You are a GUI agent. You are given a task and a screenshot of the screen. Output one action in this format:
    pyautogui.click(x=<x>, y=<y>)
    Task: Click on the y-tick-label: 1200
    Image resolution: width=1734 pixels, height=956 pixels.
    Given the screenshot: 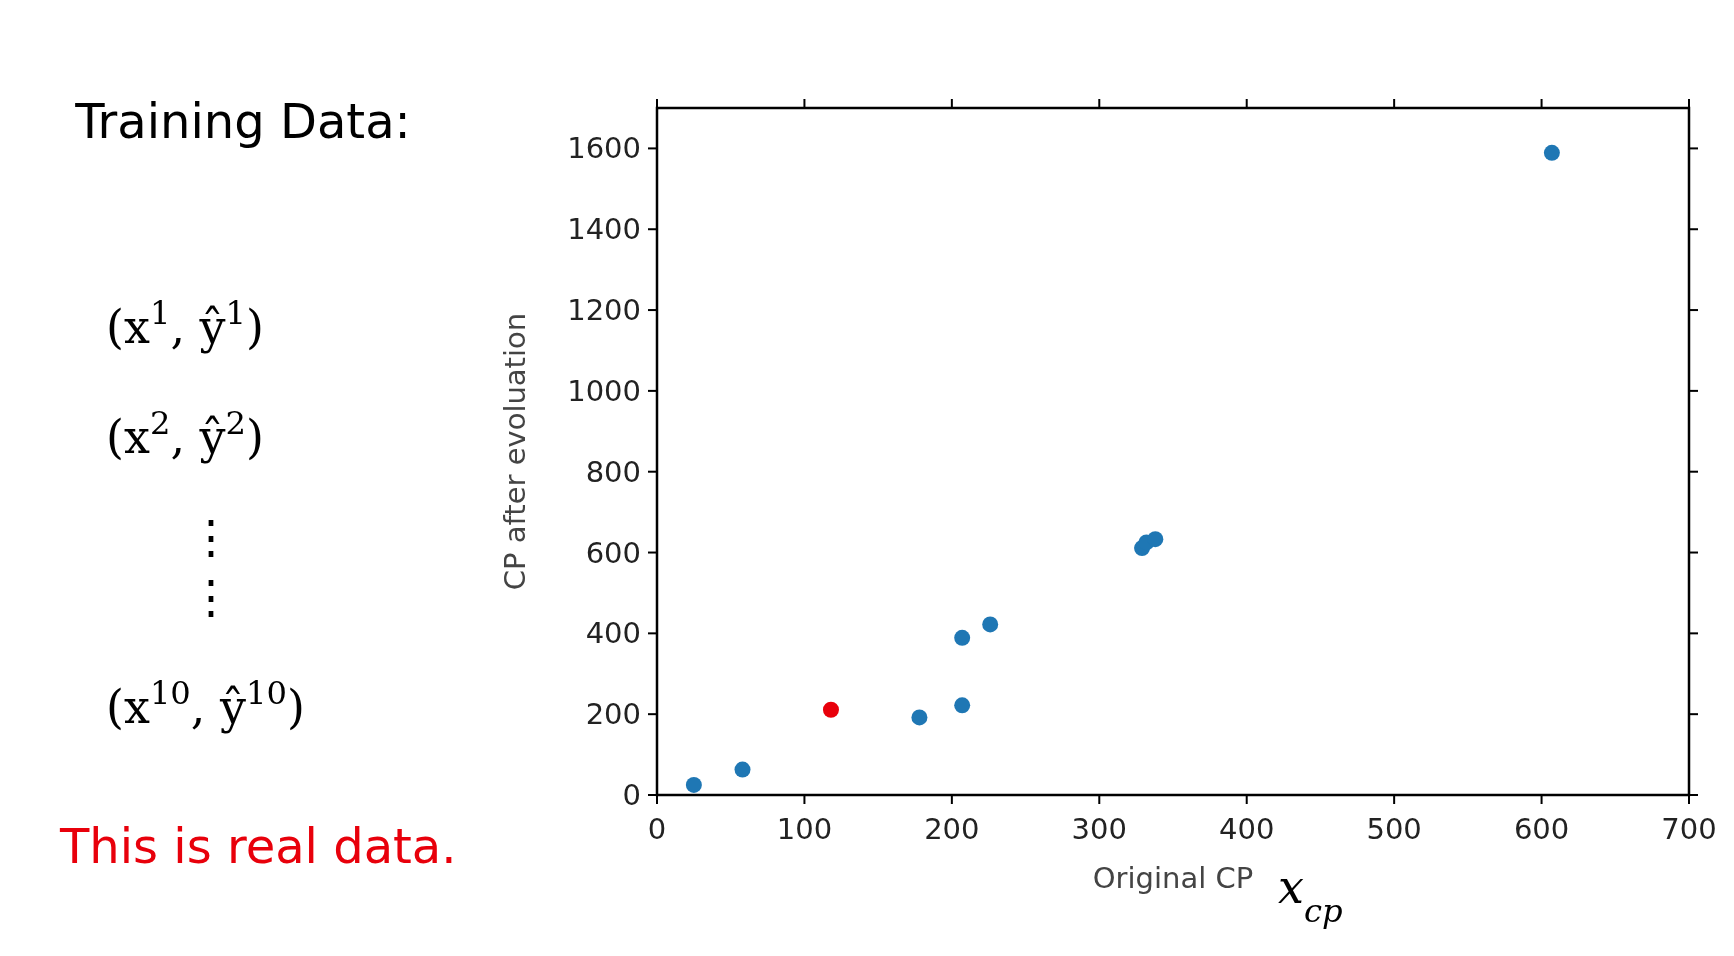 What is the action you would take?
    pyautogui.click(x=604, y=310)
    